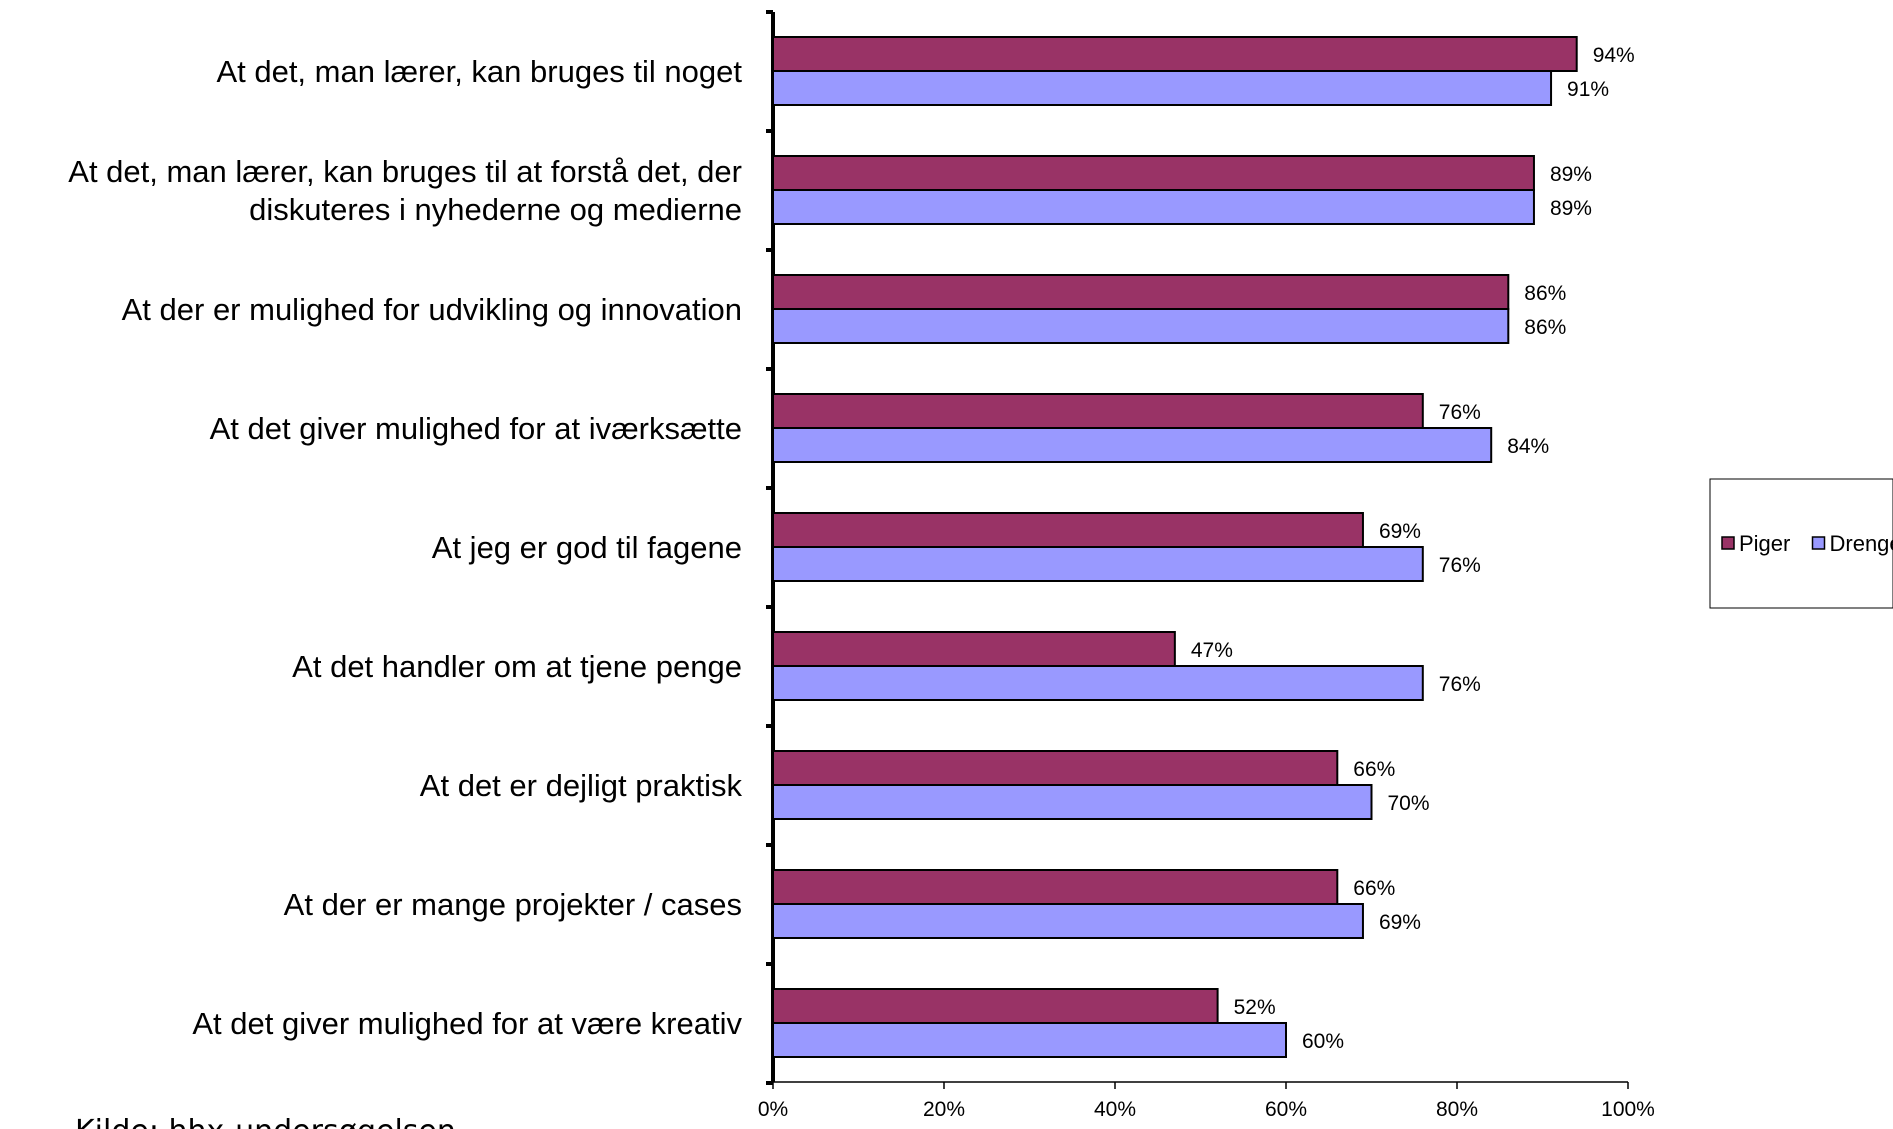 This screenshot has width=1893, height=1129. I want to click on data-label-piger: 69%, so click(1400, 531).